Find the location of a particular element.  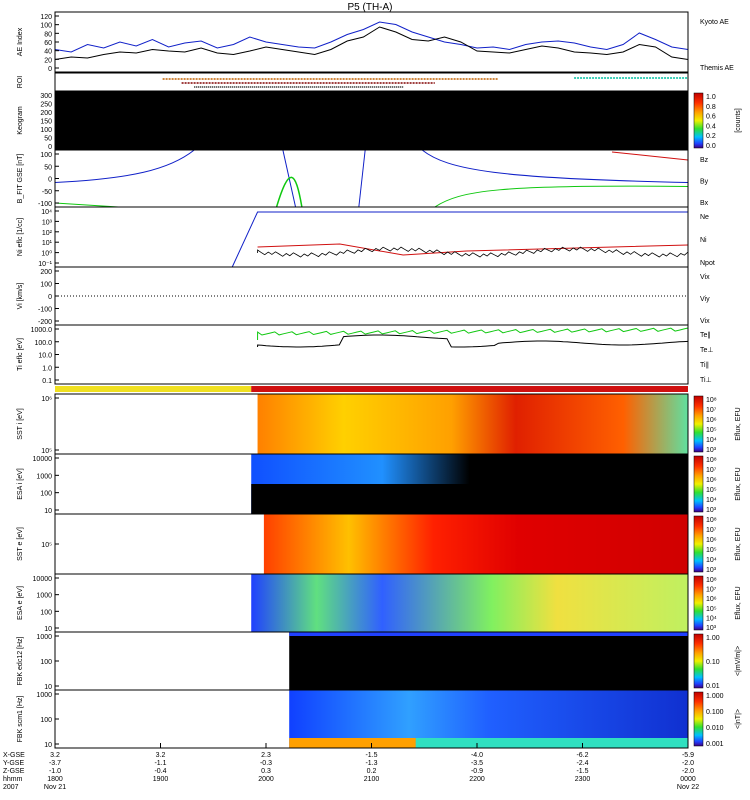

xaxis-value: 0000 is located at coordinates (688, 779).